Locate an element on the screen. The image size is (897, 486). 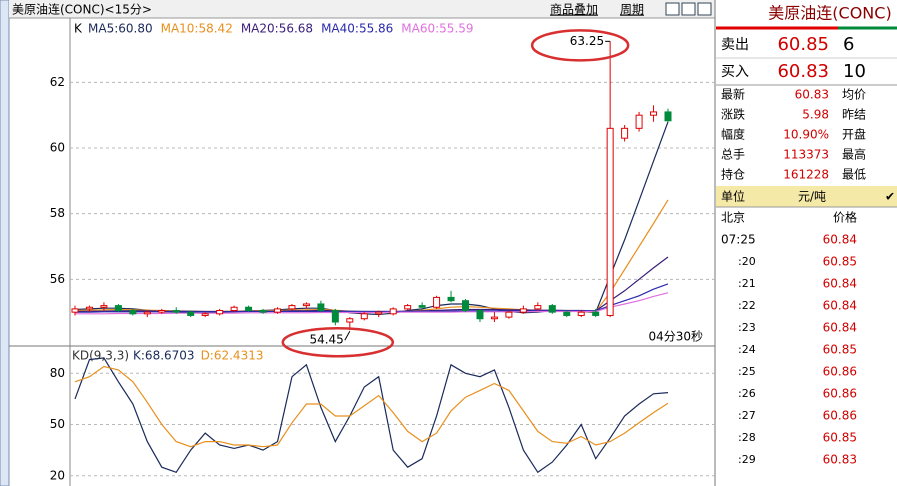
tick-time: 07:25 is located at coordinates (738, 240).